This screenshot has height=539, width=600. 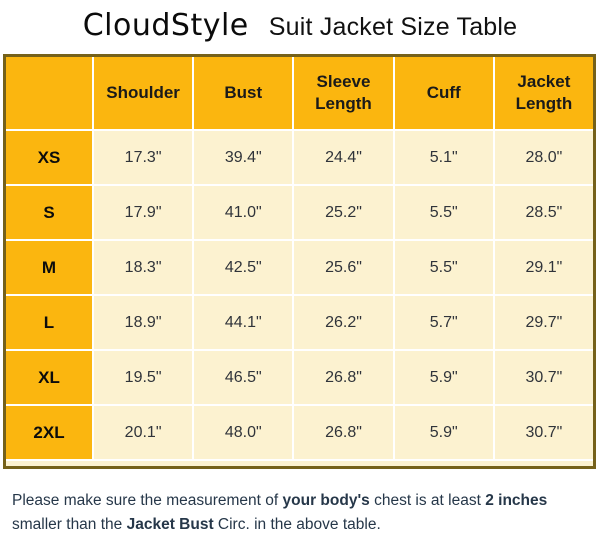 What do you see at coordinates (143, 322) in the screenshot?
I see `cell-l-shoulder: 18.9"` at bounding box center [143, 322].